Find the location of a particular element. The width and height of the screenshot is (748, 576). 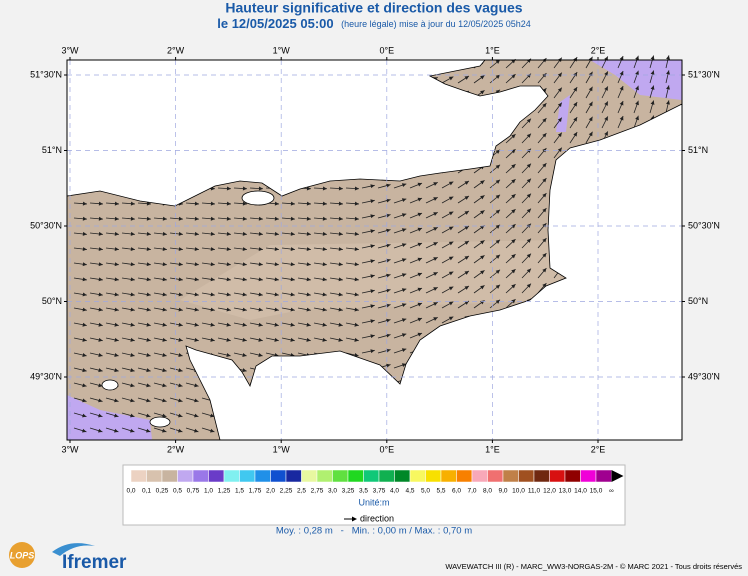

legend-label: 1,75 is located at coordinates (255, 491).